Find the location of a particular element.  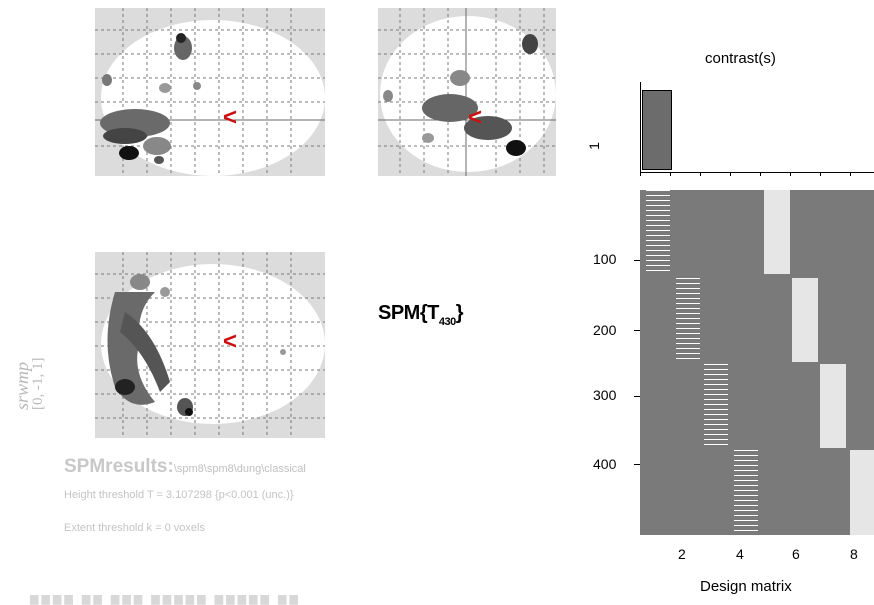

glass-brain-axial: < is located at coordinates (210, 345).